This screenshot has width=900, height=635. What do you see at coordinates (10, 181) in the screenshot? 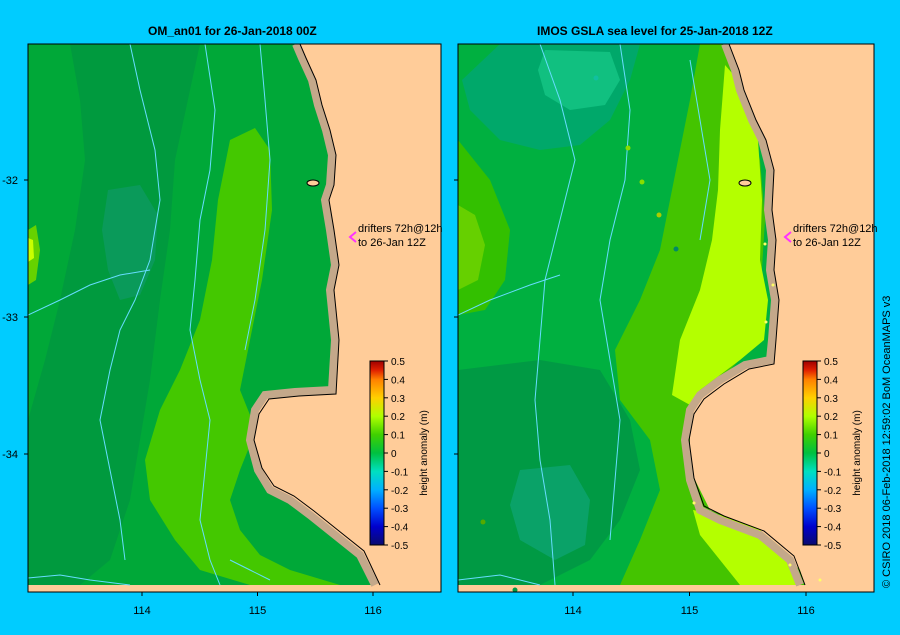
I see `lat-tick-label: -32` at bounding box center [10, 181].